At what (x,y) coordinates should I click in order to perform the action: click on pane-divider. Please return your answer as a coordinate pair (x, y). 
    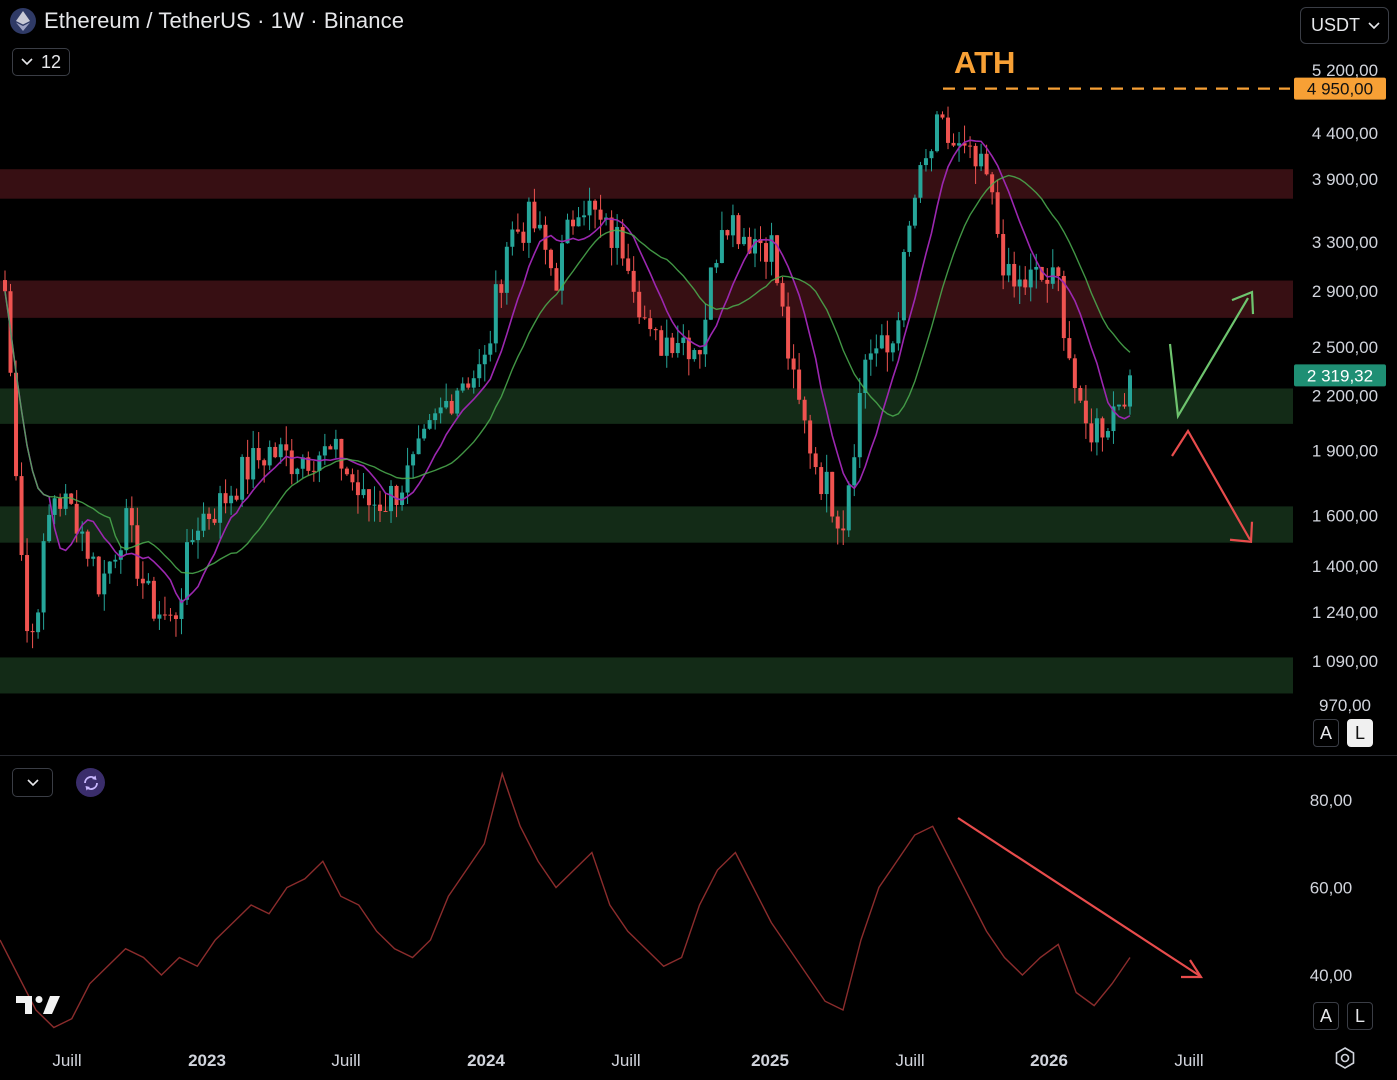
    Looking at the image, I should click on (698, 755).